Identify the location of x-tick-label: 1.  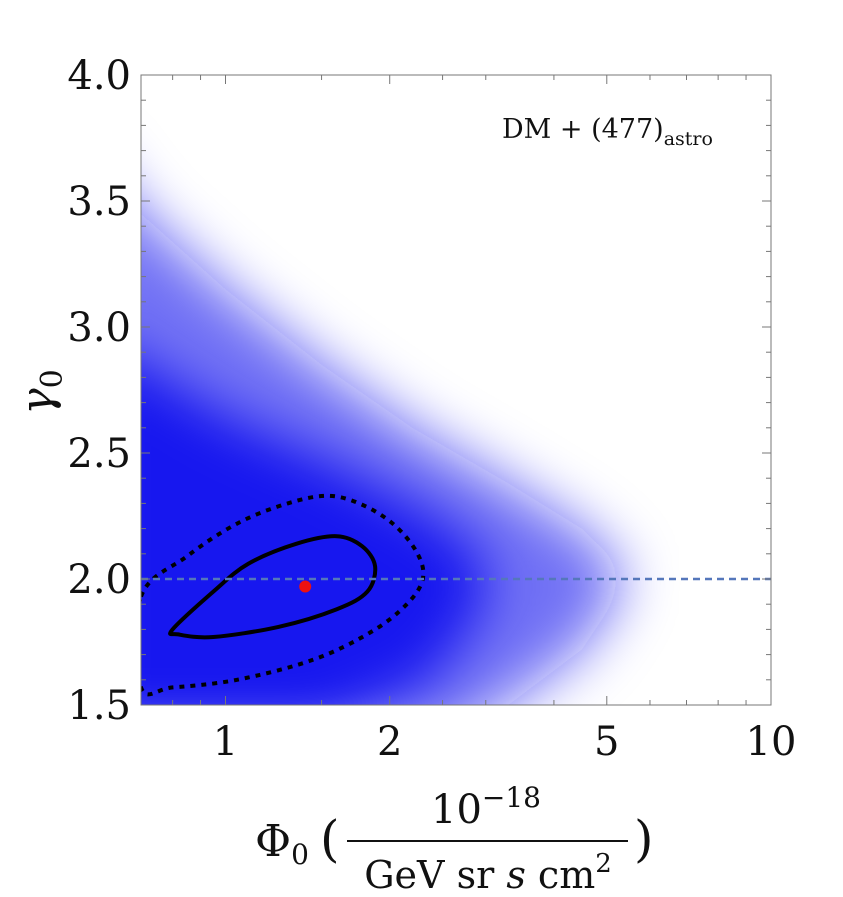
(225, 742).